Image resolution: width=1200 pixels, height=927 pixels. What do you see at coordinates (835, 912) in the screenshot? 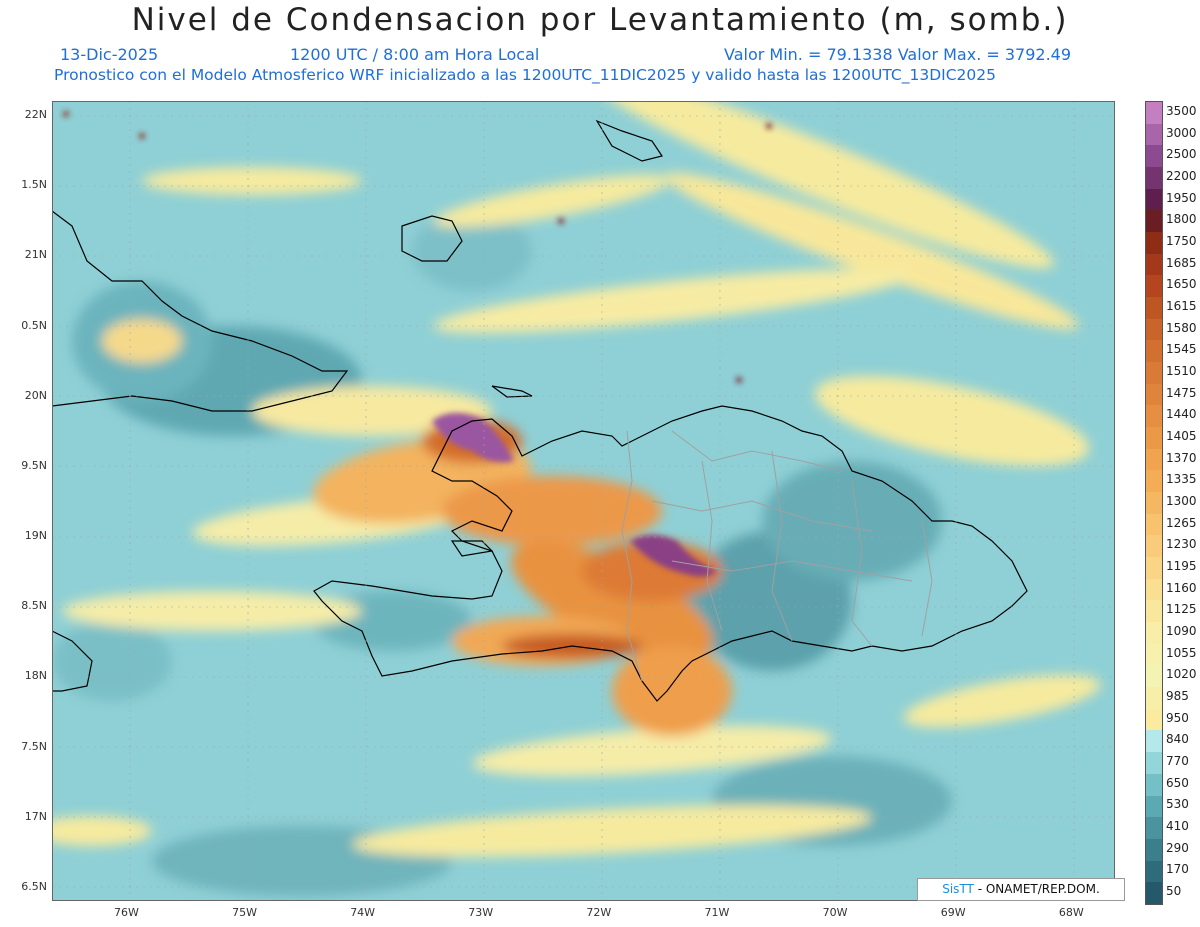
I see `lon-tick-label: 70W` at bounding box center [835, 912].